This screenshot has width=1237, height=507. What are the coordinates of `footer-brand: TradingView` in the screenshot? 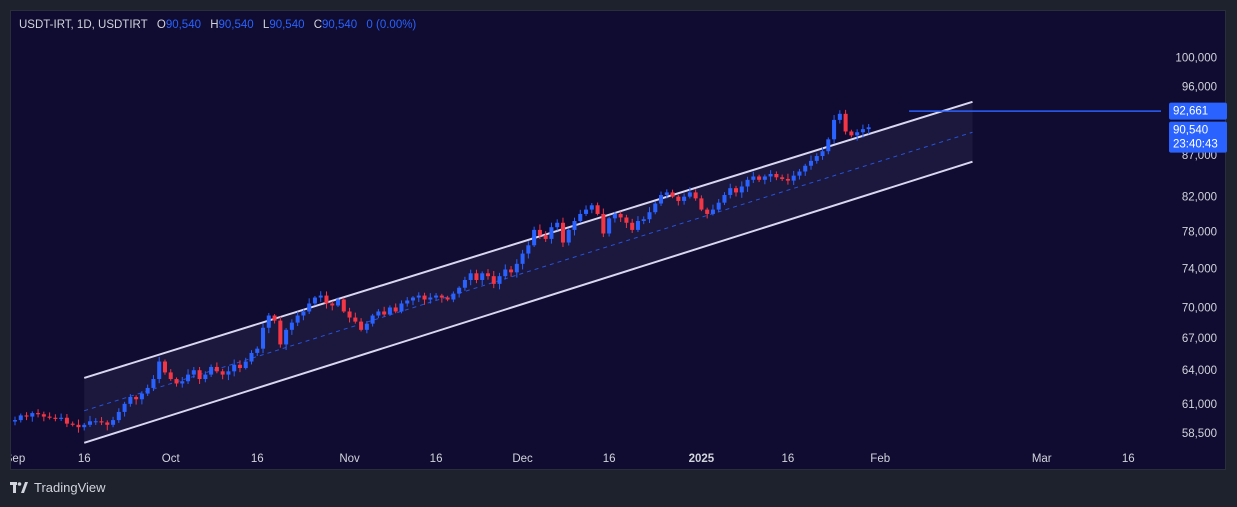 It's located at (58, 487).